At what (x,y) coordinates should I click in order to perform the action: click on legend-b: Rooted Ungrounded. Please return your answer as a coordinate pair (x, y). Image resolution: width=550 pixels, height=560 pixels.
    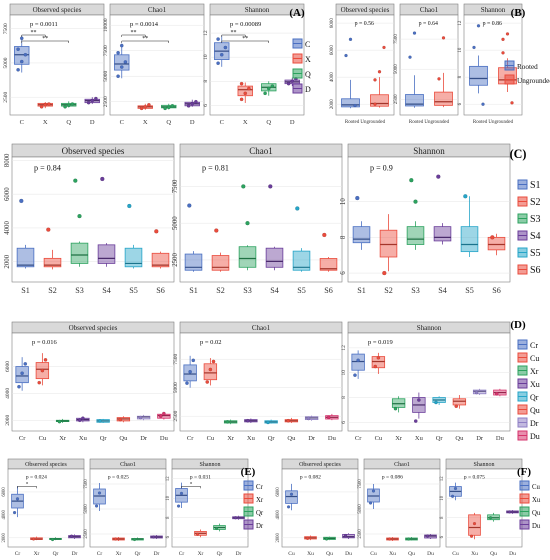
    Looking at the image, I should click on (527, 72).